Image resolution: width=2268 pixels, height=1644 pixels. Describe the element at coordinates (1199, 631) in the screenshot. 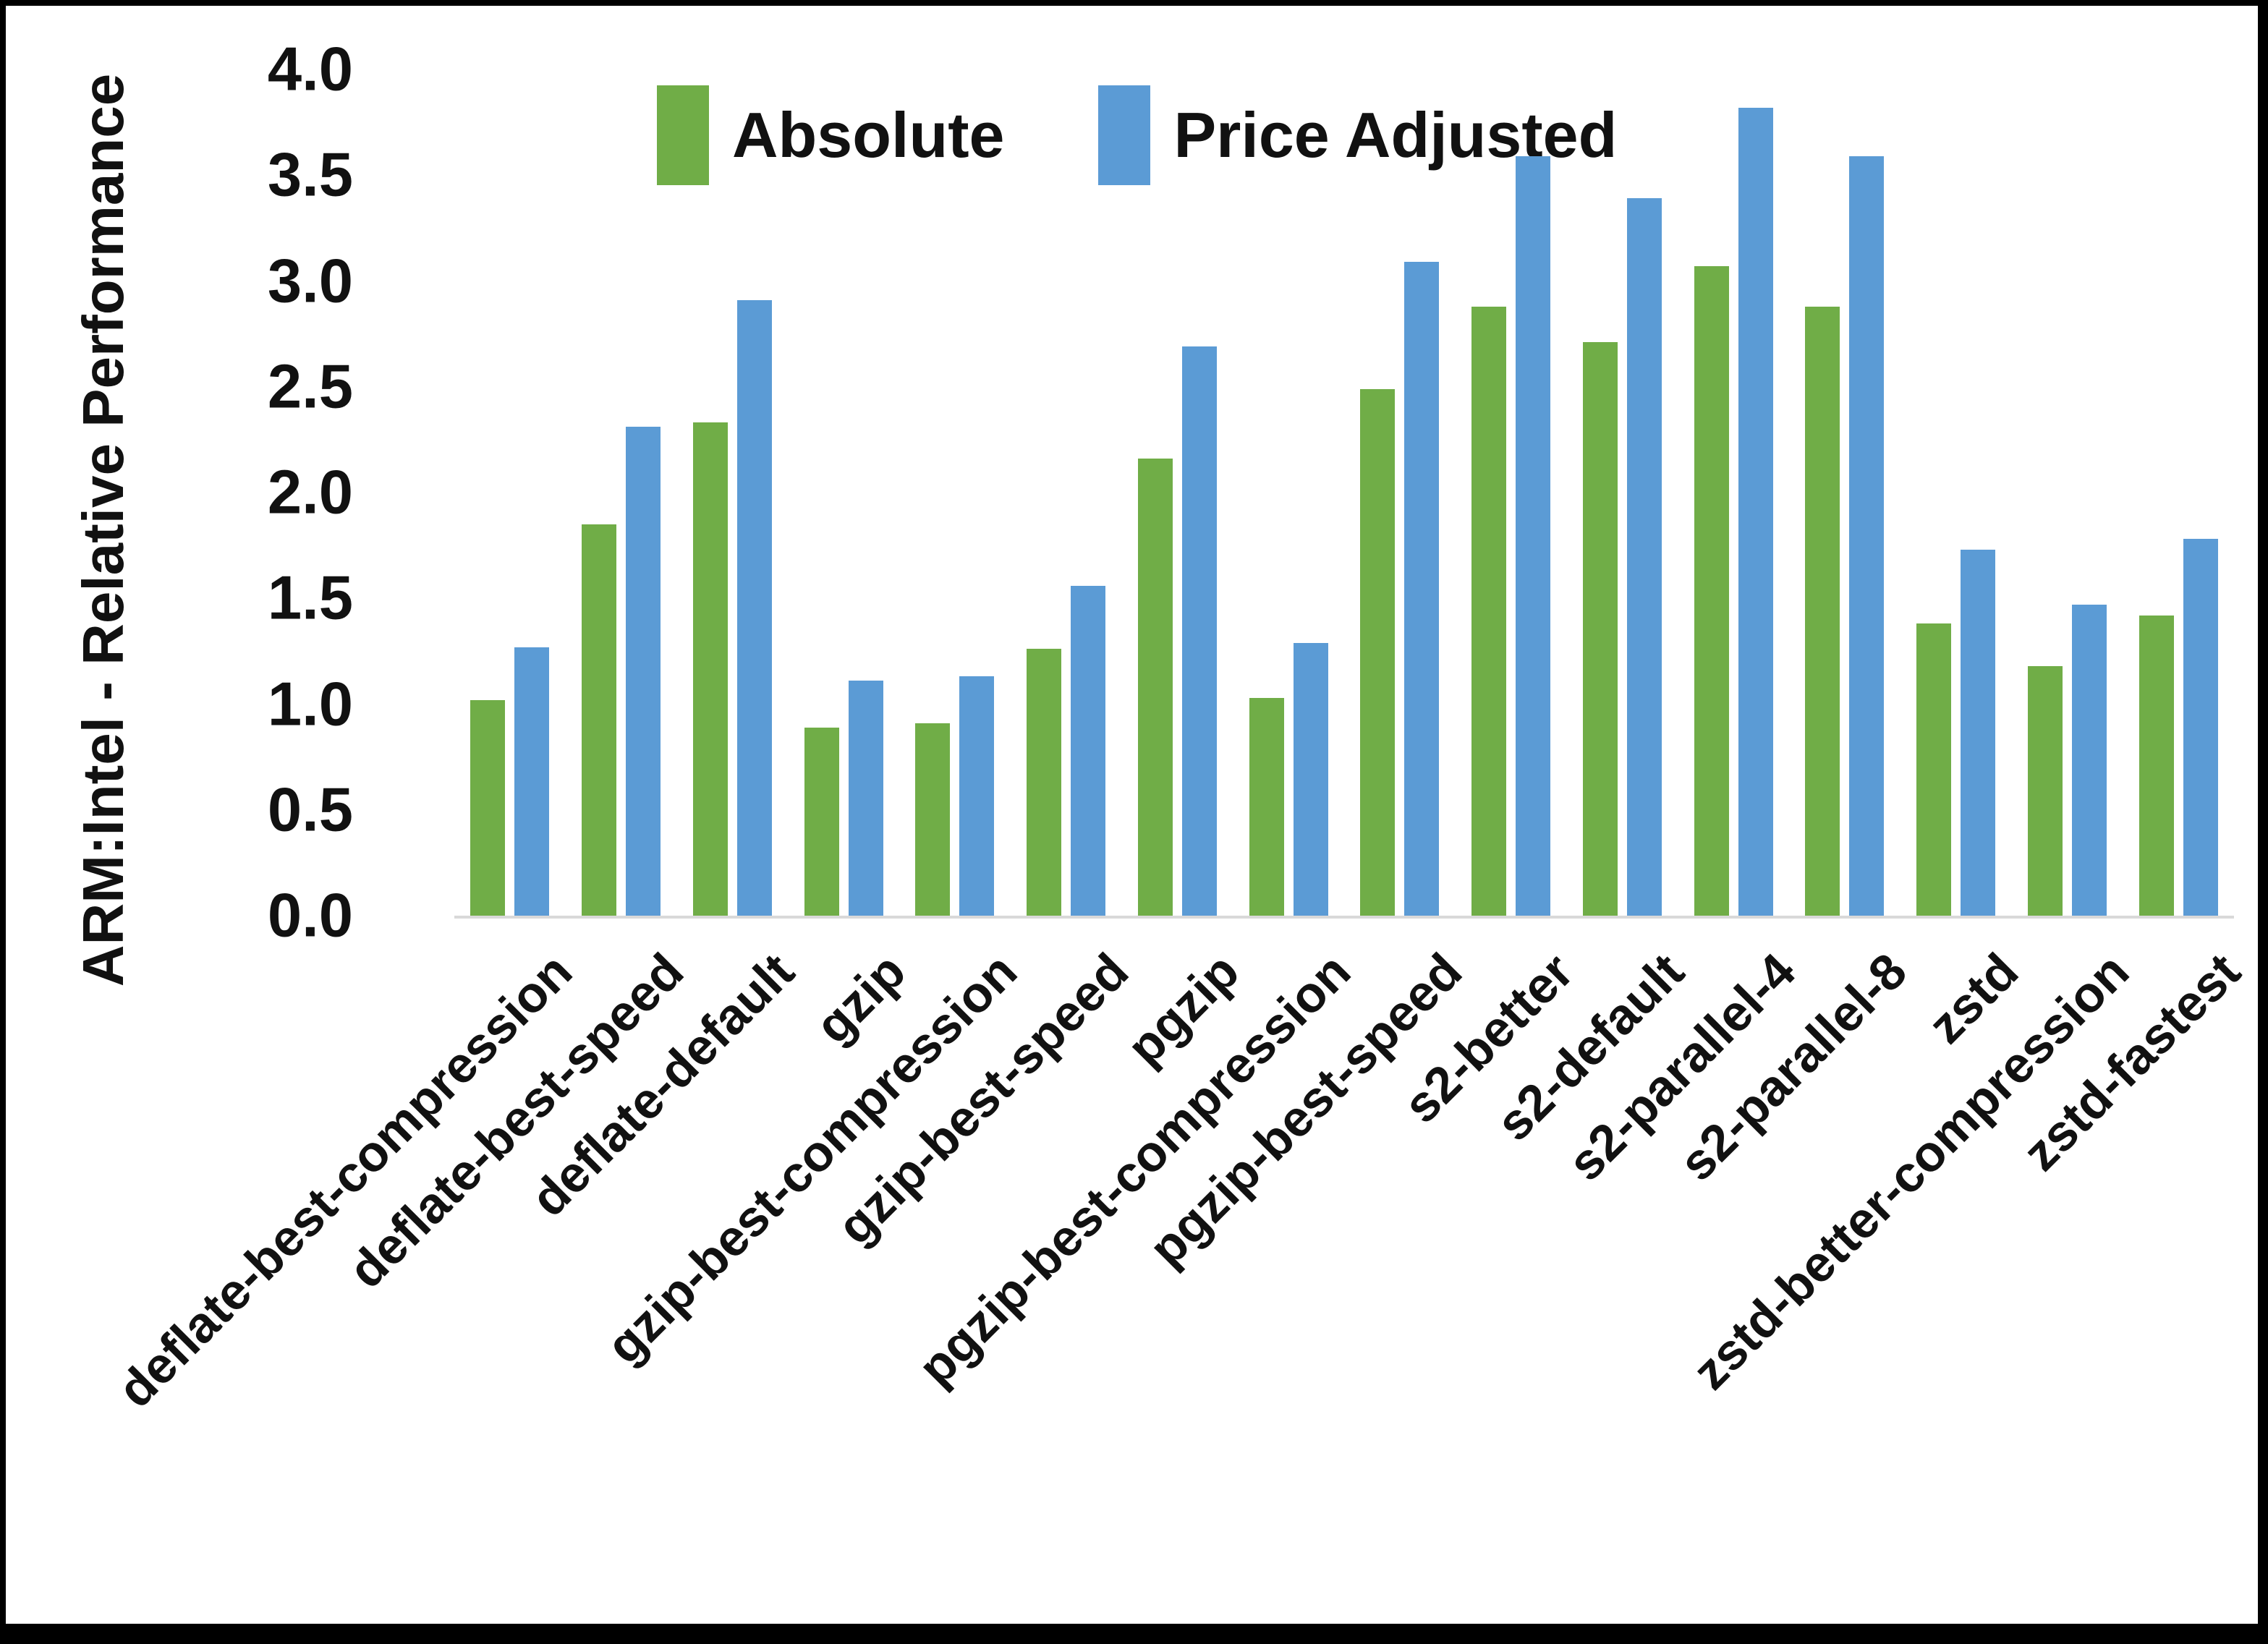

I see `bar-pgzip-price-adjusted` at that location.